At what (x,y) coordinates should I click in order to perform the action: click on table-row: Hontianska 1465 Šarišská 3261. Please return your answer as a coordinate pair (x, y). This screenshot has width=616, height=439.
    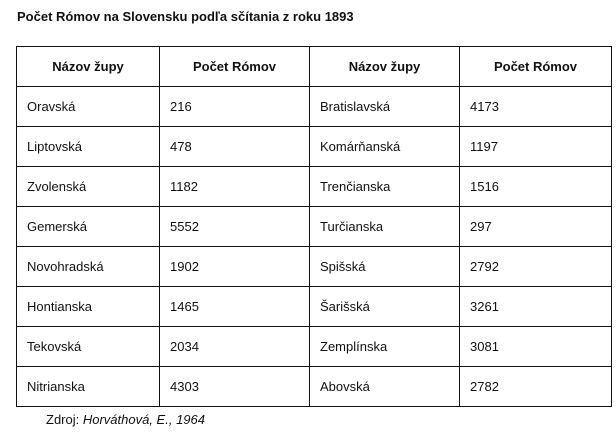
    Looking at the image, I should click on (314, 306).